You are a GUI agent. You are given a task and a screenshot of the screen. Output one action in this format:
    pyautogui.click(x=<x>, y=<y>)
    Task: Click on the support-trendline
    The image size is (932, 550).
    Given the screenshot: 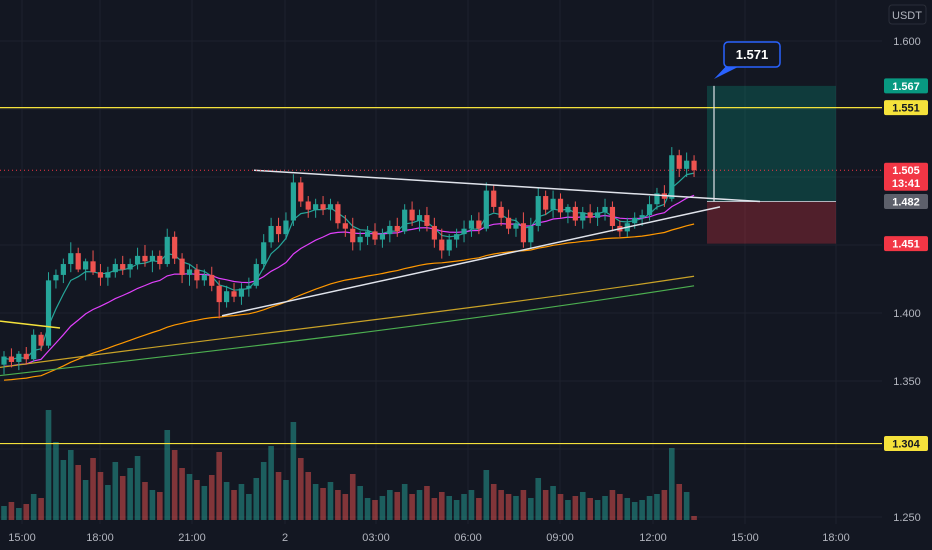 What is the action you would take?
    pyautogui.click(x=471, y=261)
    